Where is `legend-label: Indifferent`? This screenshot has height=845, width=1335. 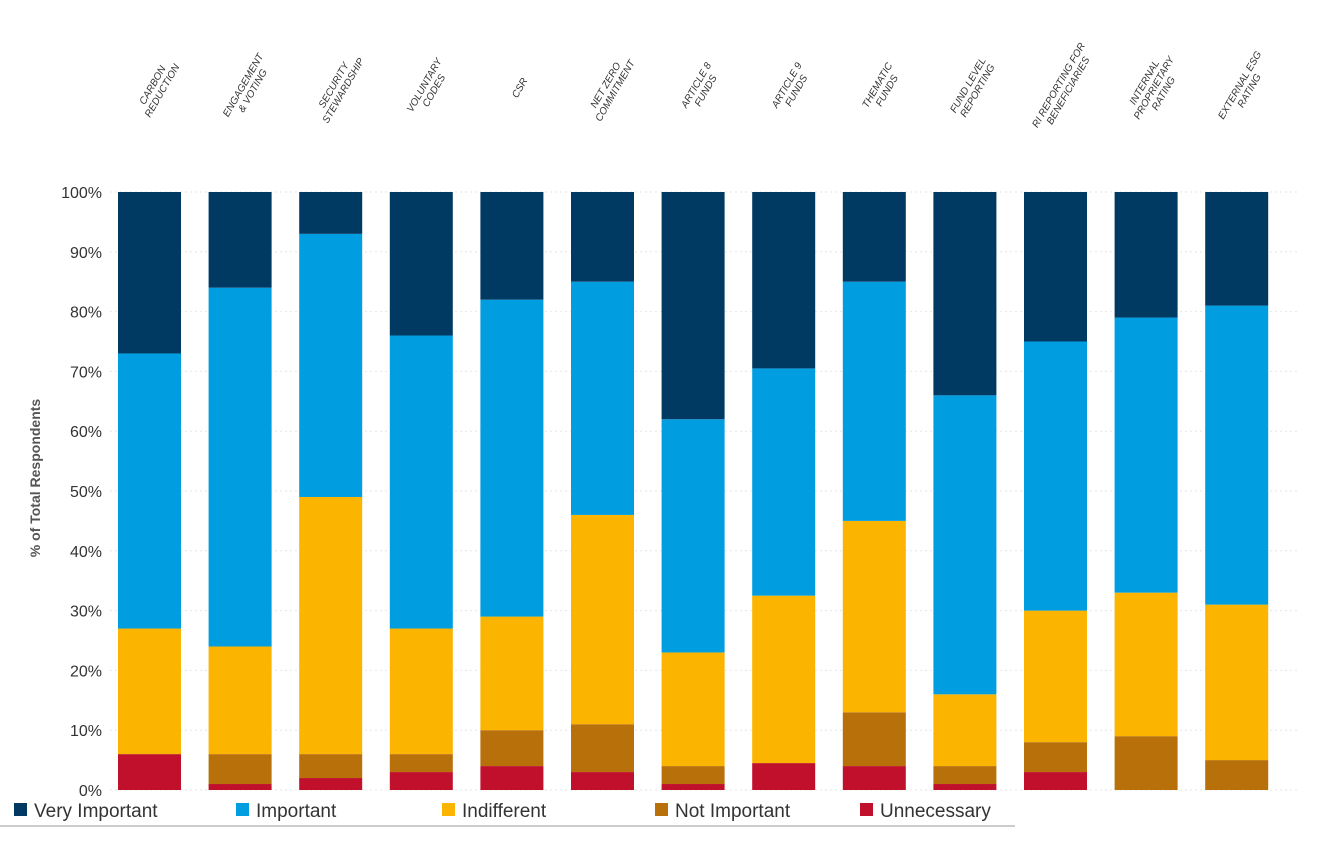 legend-label: Indifferent is located at coordinates (504, 811).